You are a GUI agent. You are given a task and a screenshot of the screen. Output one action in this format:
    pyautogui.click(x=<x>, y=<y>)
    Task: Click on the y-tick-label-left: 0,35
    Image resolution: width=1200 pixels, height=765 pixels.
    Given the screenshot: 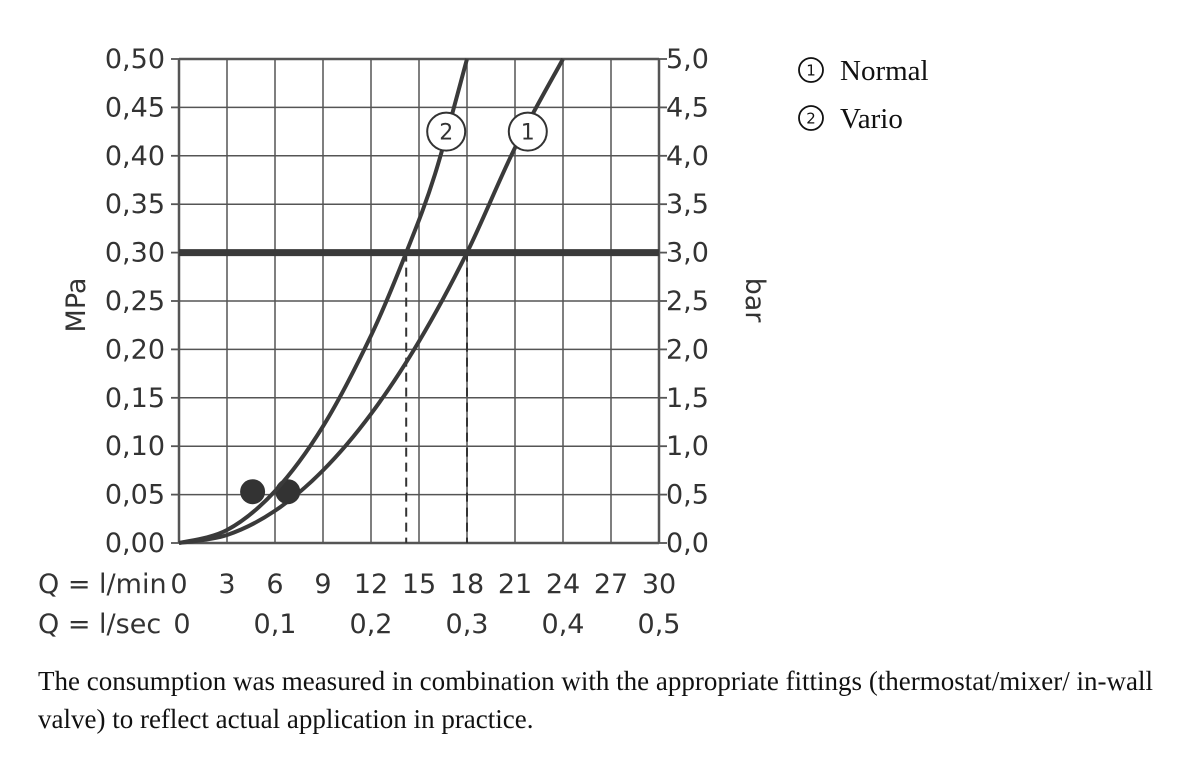 What is the action you would take?
    pyautogui.click(x=135, y=204)
    